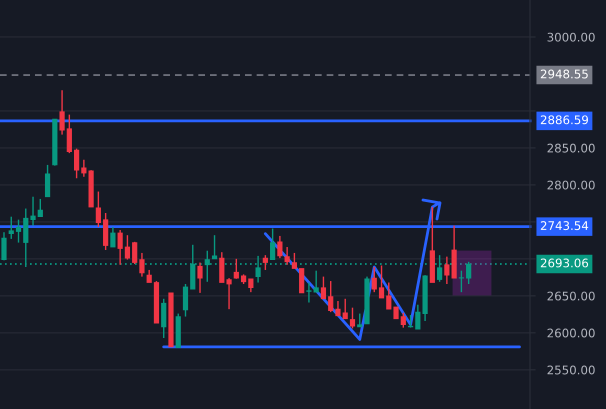  What do you see at coordinates (564, 119) in the screenshot?
I see `ref-line-label: 2886.59` at bounding box center [564, 119].